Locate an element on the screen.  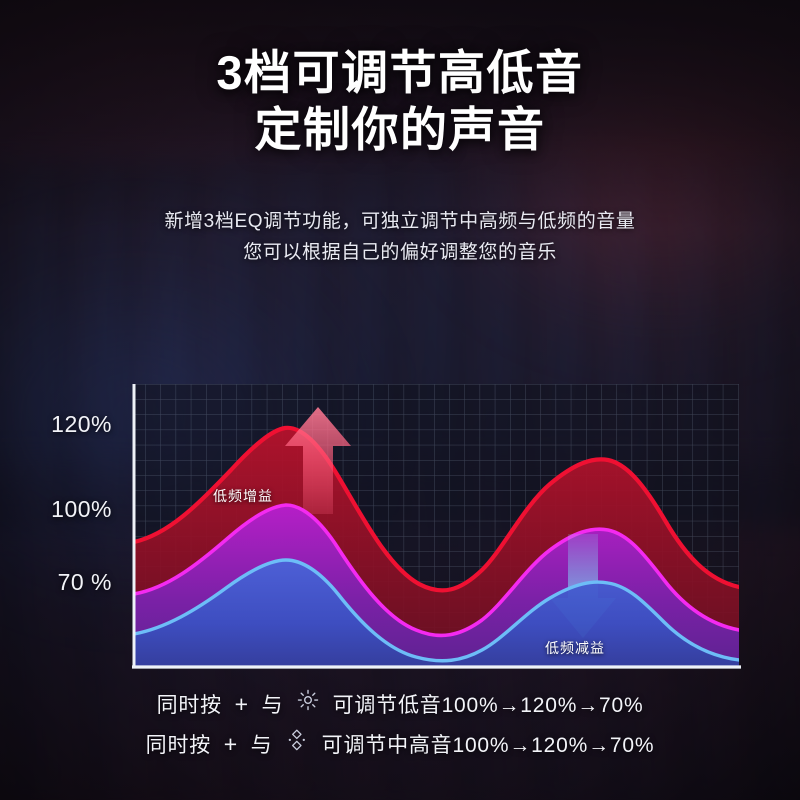
chart-y-axis-labels: 120% 100% 70 % is located at coordinates (63, 527).